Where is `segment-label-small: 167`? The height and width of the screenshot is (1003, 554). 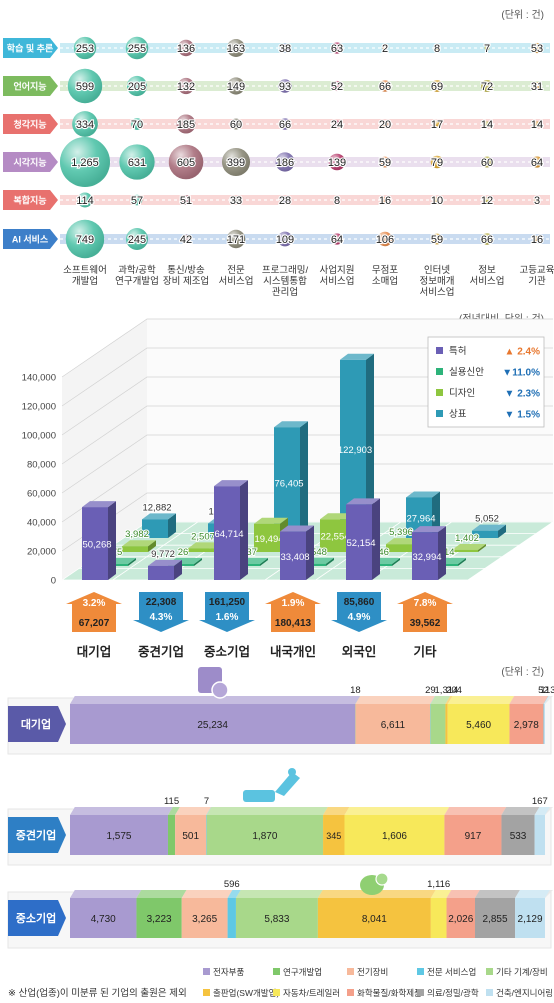 segment-label-small: 167 is located at coordinates (540, 801).